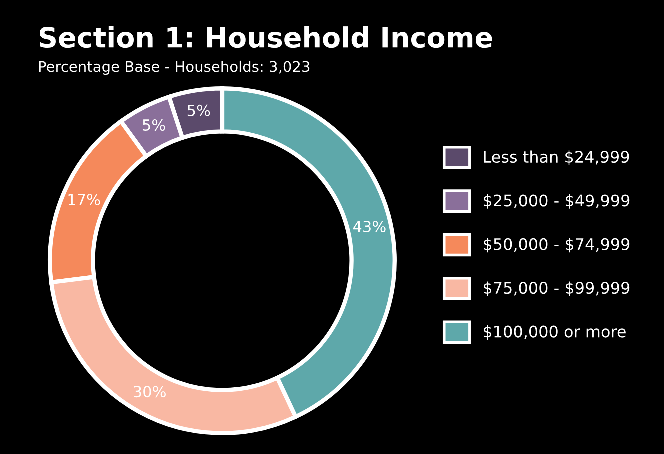 This screenshot has height=454, width=664. What do you see at coordinates (557, 245) in the screenshot?
I see `legend-label: $50,000 - $74,999` at bounding box center [557, 245].